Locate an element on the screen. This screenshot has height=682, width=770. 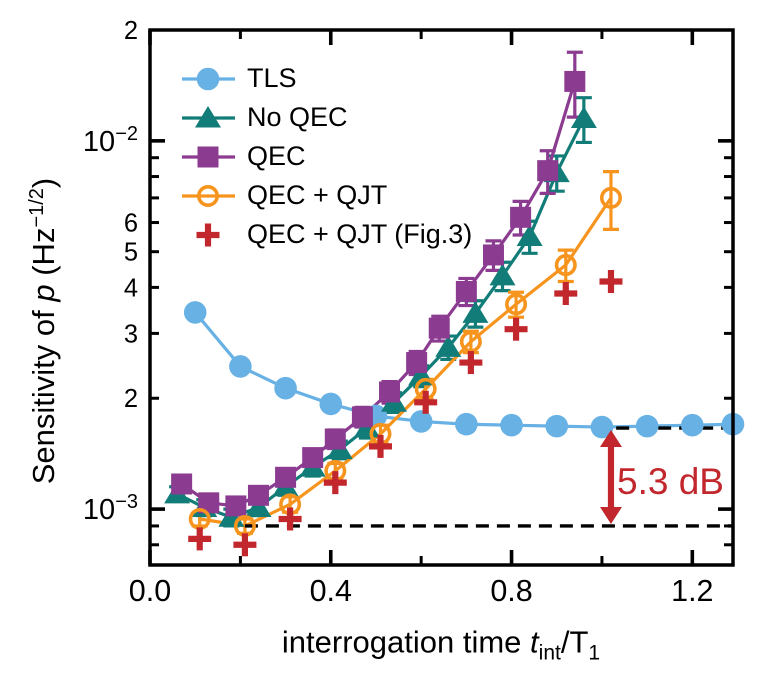
legend-open-circle-icon is located at coordinates (207, 195).